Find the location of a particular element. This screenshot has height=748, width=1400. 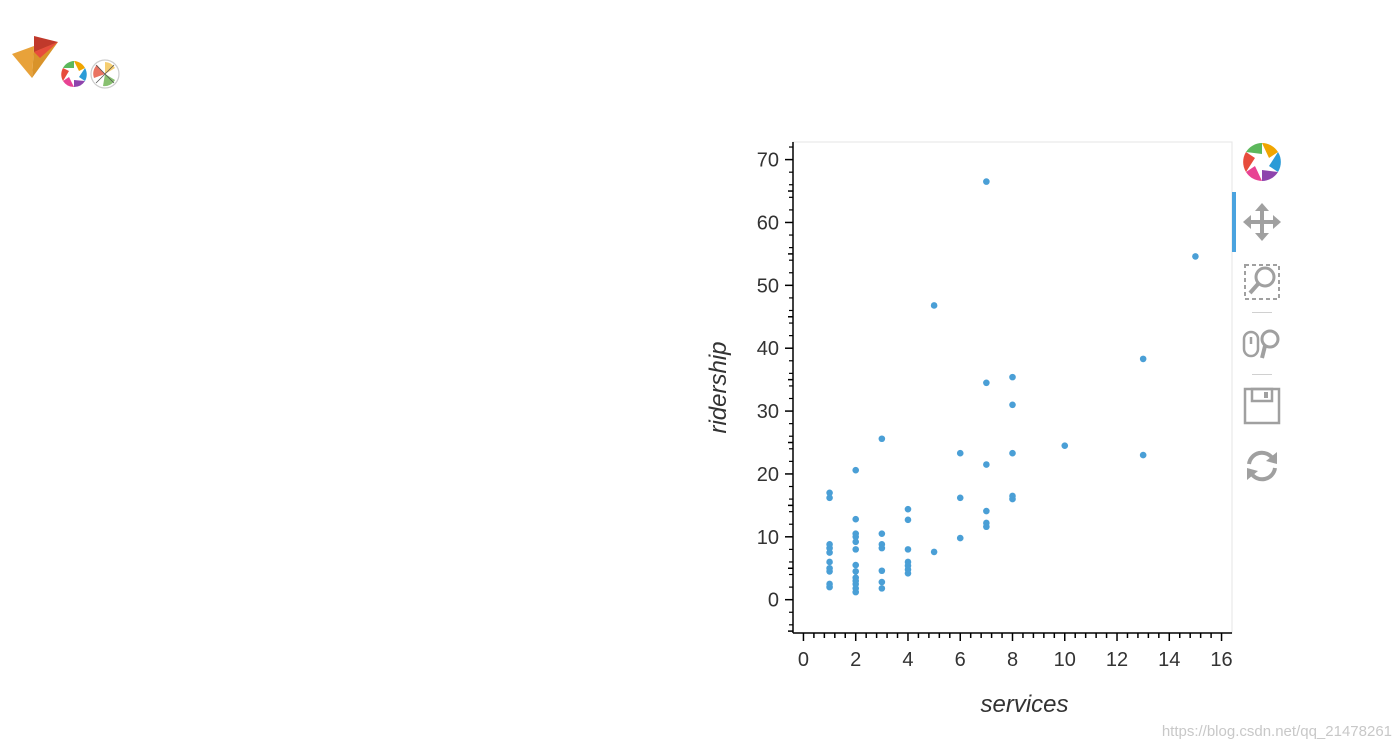

reset-tool-icon is located at coordinates (1262, 466).